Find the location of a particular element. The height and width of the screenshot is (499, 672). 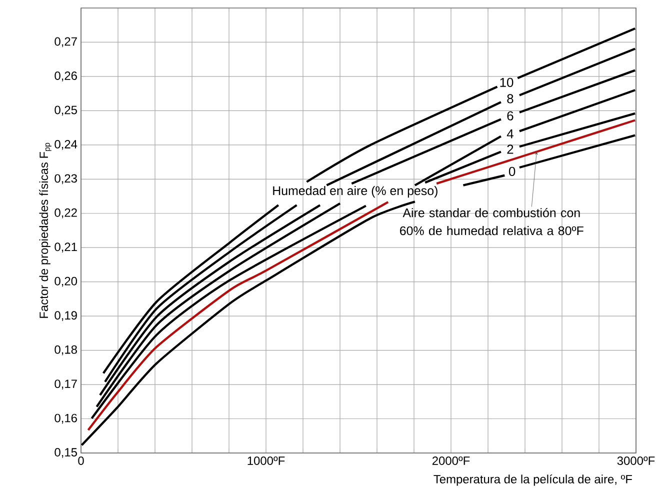

x-axis-title: Temperatura de la película de aire, ºF is located at coordinates (533, 480).